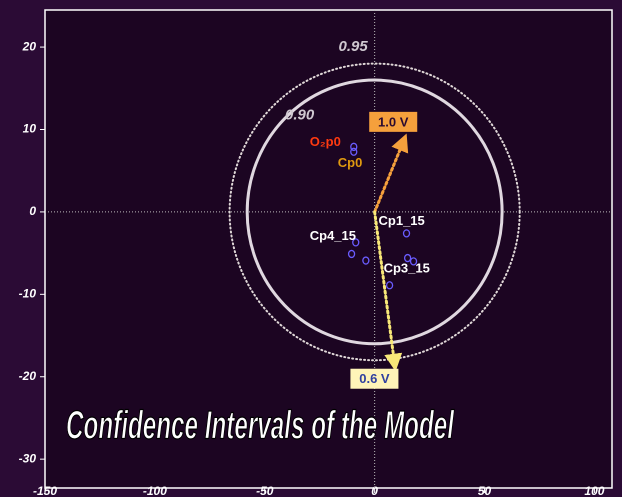 This screenshot has width=622, height=497. What do you see at coordinates (30, 129) in the screenshot?
I see `y-tick-label: 10` at bounding box center [30, 129].